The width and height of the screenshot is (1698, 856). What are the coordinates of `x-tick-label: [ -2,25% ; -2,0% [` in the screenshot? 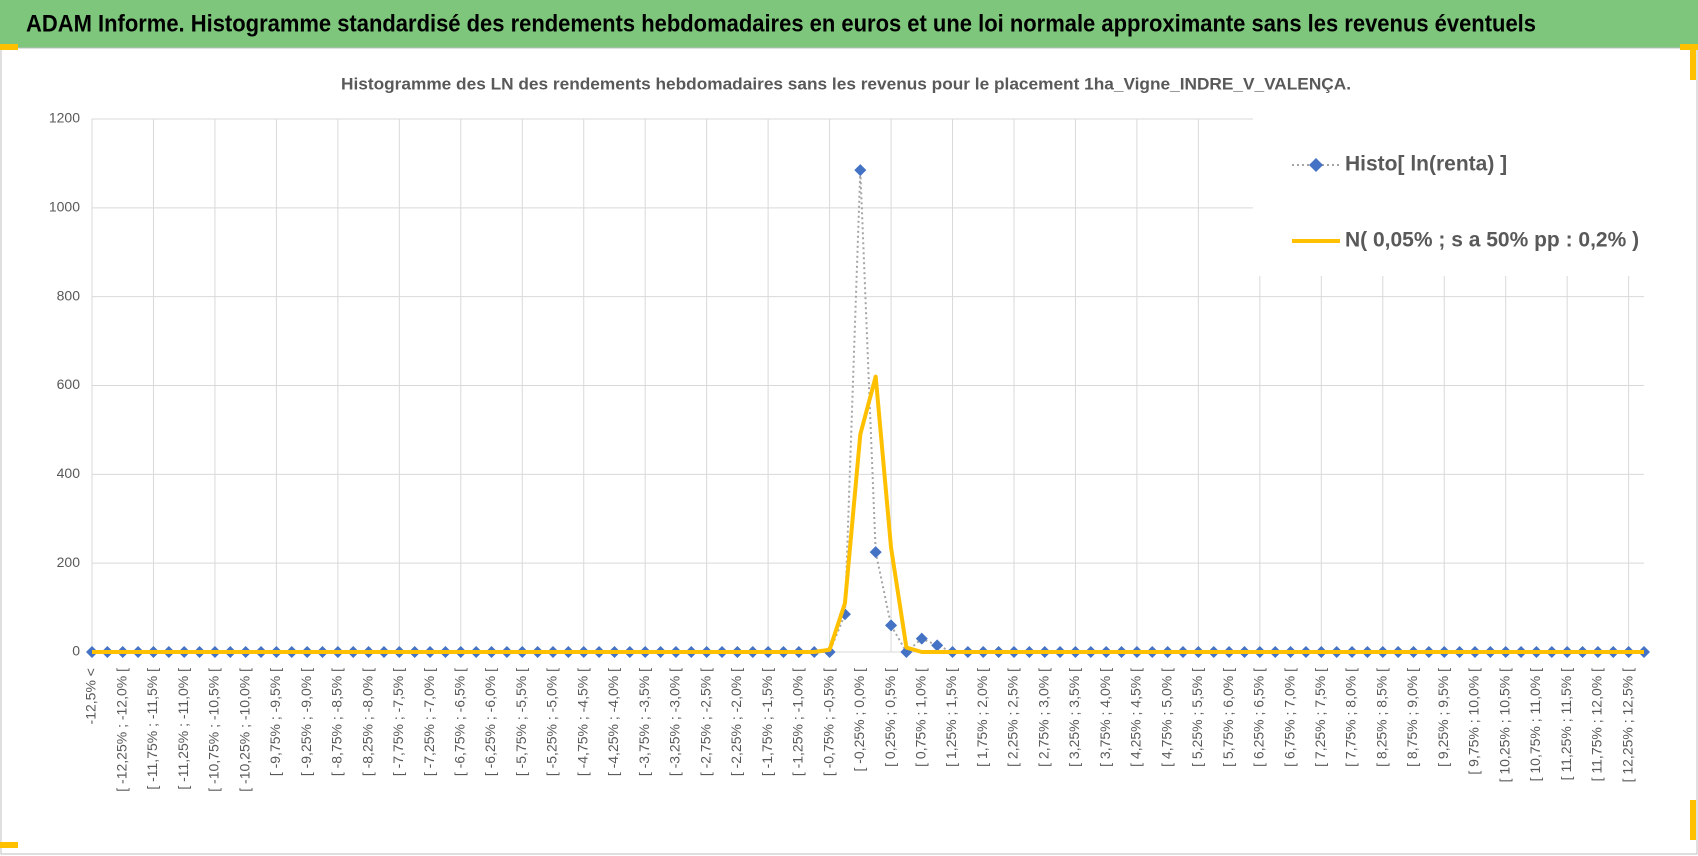 It's located at (736, 722).